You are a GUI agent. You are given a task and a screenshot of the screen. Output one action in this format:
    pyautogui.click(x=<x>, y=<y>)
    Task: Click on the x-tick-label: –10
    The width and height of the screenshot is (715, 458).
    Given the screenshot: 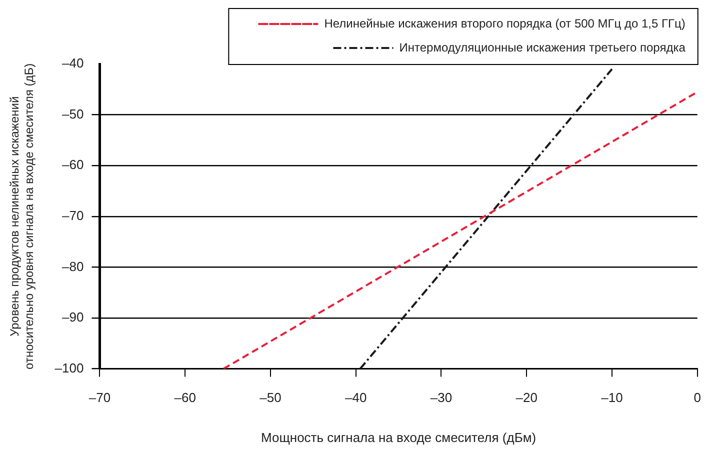 What is the action you would take?
    pyautogui.click(x=612, y=398)
    